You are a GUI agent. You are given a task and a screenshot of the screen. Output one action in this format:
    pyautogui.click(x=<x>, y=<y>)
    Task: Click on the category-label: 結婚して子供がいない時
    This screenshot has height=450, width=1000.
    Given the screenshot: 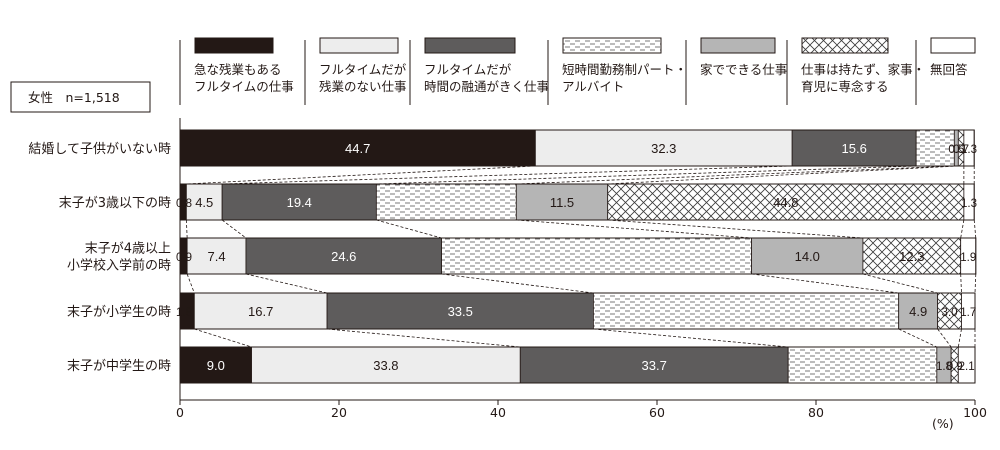 What is the action you would take?
    pyautogui.click(x=99, y=149)
    